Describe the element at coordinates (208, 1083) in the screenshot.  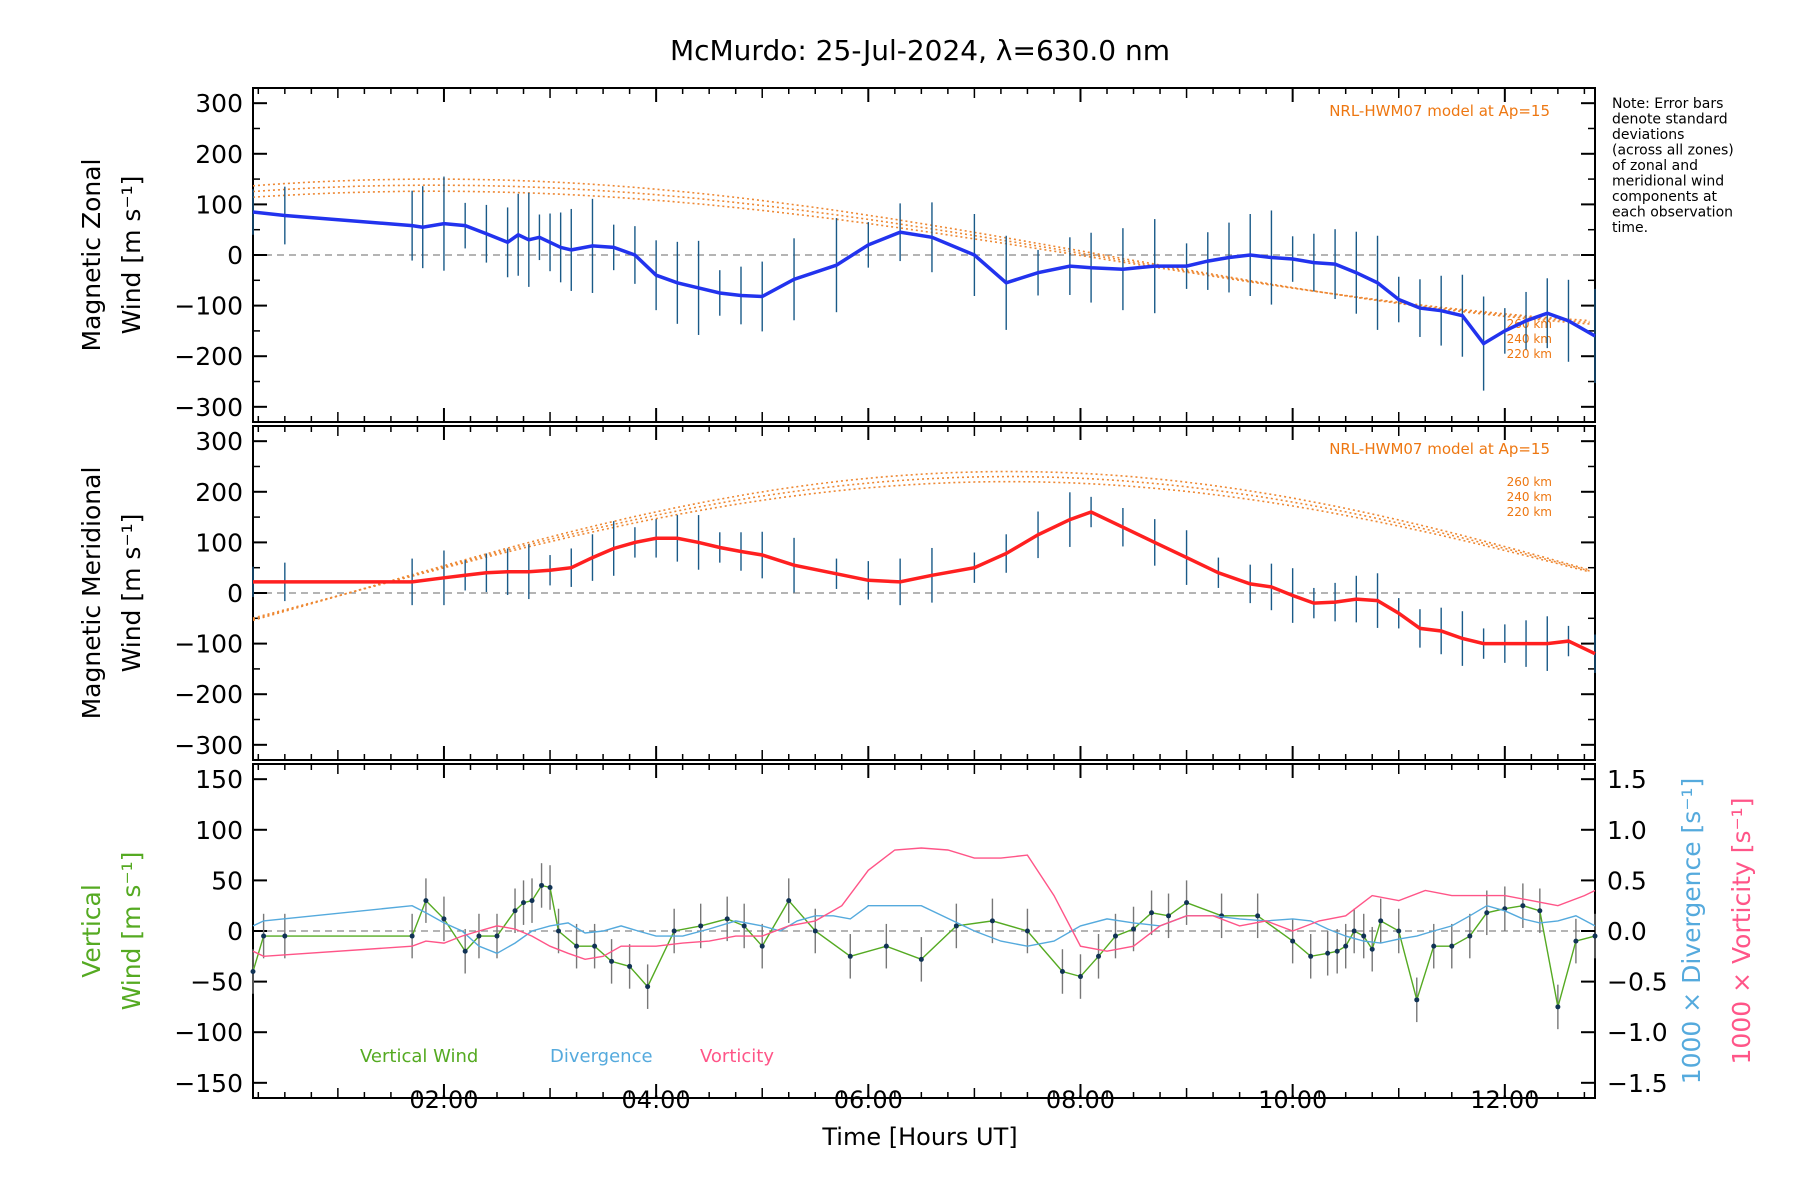
I see `y-tick-label: −150` at that location.